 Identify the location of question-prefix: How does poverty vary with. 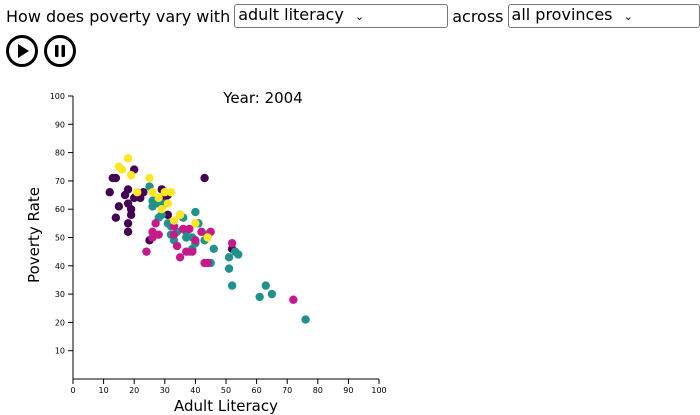
(118, 16).